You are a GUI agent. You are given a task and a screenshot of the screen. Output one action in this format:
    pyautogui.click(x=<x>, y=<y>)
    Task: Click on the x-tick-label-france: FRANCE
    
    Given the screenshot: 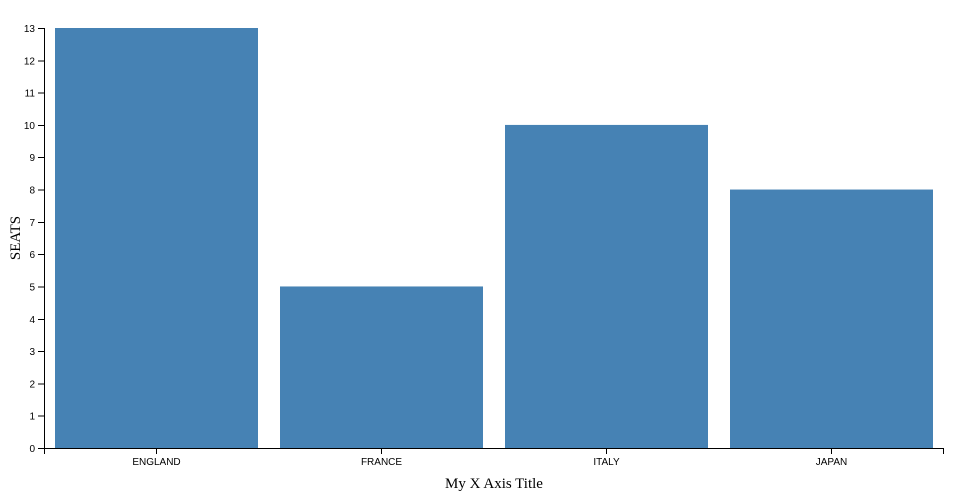 What is the action you would take?
    pyautogui.click(x=381, y=462)
    